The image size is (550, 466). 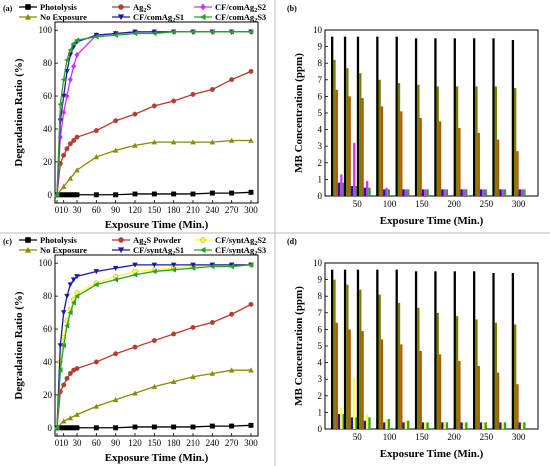 What do you see at coordinates (422, 437) in the screenshot?
I see `x-tick-label: 150` at bounding box center [422, 437].